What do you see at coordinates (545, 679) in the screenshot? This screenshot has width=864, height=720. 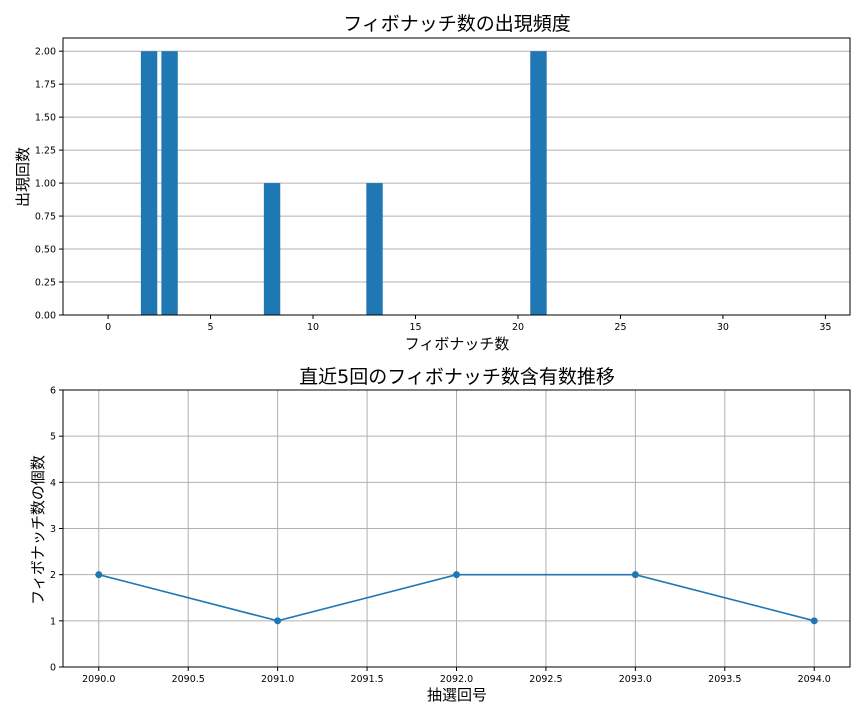 I see `x-tick-label: 2092.5` at bounding box center [545, 679].